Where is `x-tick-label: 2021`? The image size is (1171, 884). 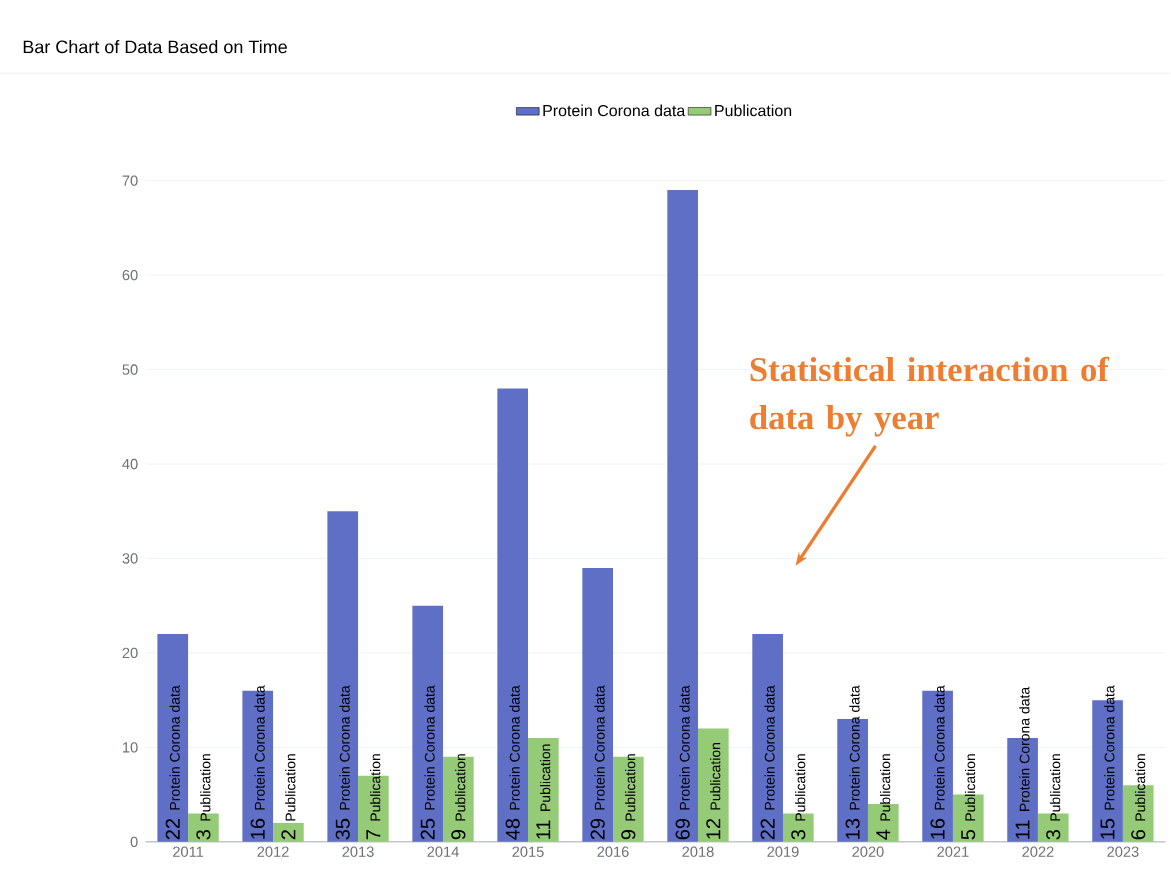
x-tick-label: 2021 is located at coordinates (953, 852).